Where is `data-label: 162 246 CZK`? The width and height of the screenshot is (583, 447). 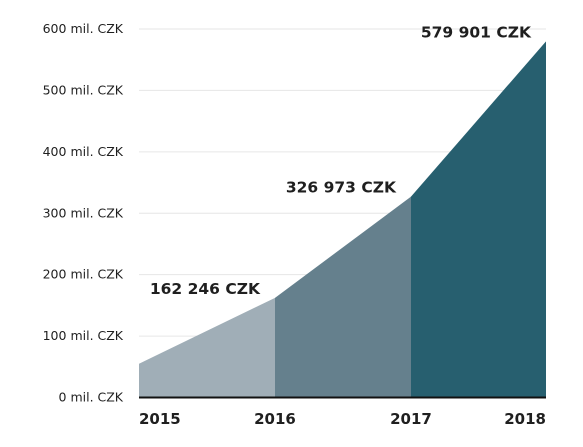 data-label: 162 246 CZK is located at coordinates (205, 289).